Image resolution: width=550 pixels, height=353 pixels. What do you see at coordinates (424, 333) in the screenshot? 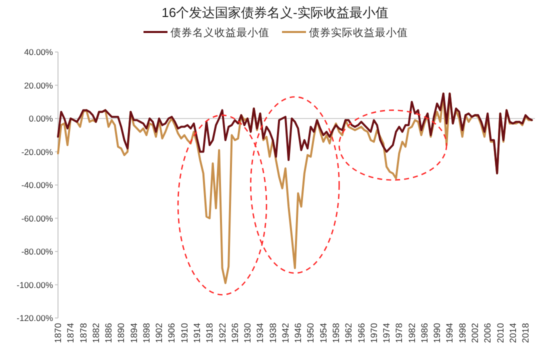
I see `x-tick-label: 1986` at bounding box center [424, 333].